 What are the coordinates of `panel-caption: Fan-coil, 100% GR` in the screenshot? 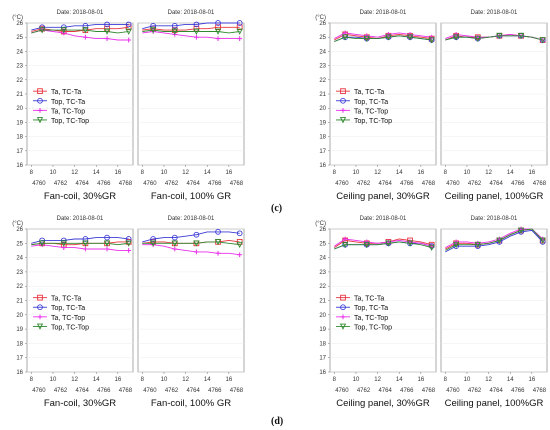 It's located at (191, 196).